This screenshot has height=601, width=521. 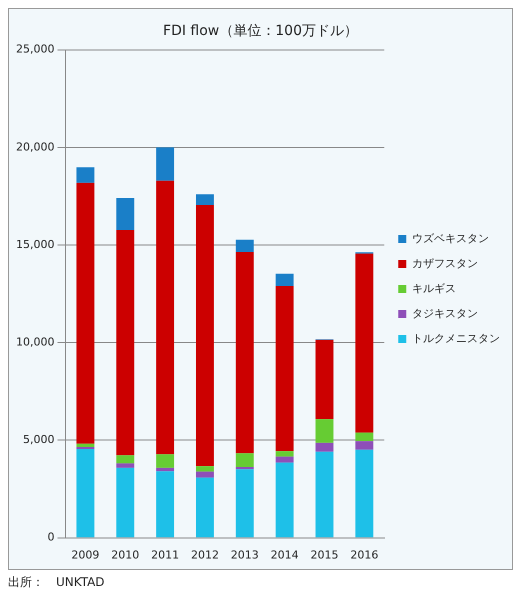 I want to click on legend-label: カザフスタン, so click(x=445, y=263).